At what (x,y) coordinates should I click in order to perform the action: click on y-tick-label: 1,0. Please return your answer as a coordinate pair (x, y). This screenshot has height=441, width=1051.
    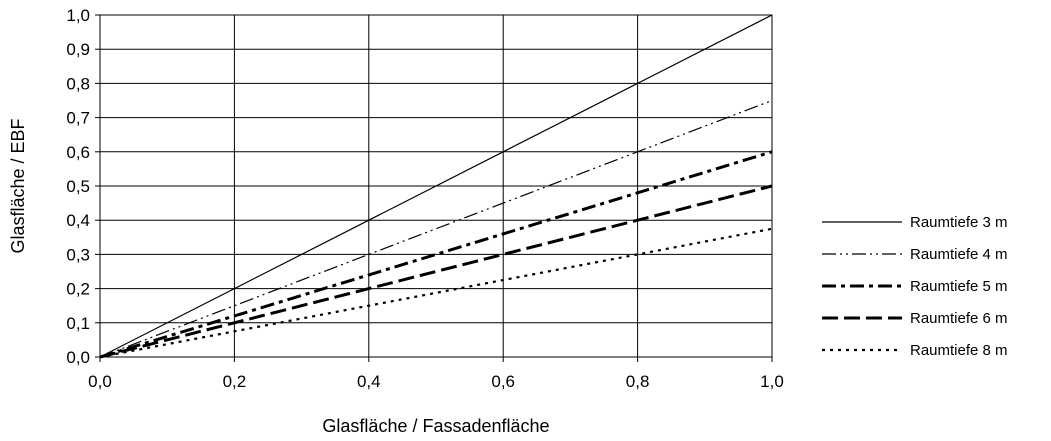
    Looking at the image, I should click on (78, 15).